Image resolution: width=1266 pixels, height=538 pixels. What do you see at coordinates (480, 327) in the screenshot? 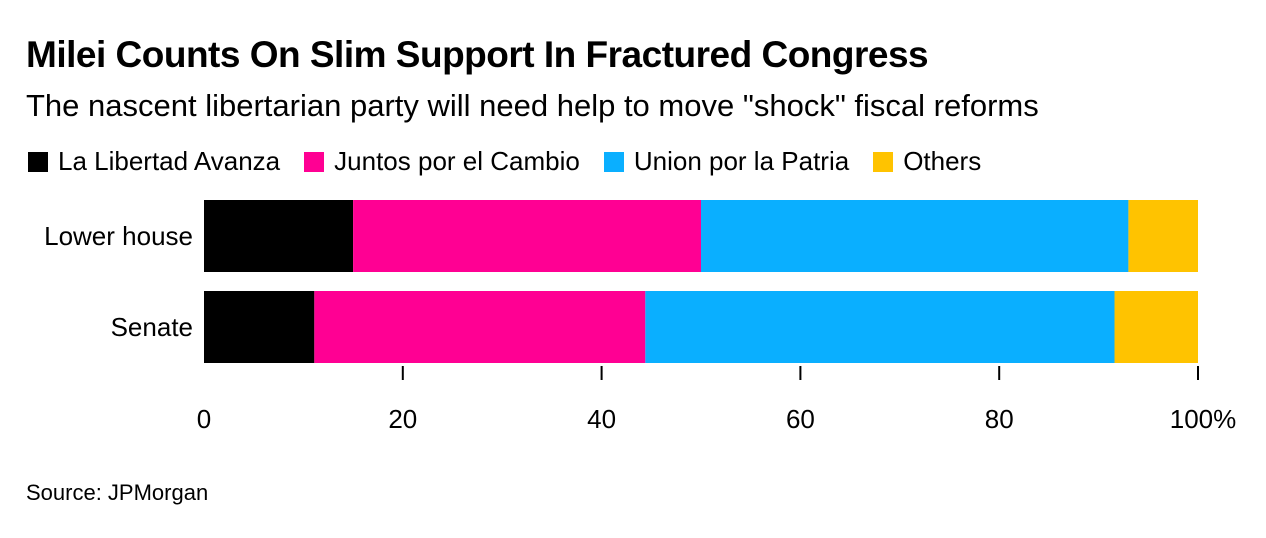
I see `bar-segment-senate-juntos-por-el-cambio` at bounding box center [480, 327].